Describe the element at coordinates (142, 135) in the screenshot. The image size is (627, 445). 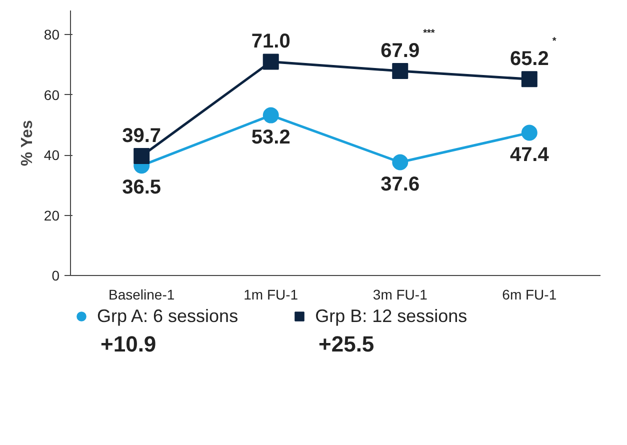
I see `data-label: 39.7` at that location.